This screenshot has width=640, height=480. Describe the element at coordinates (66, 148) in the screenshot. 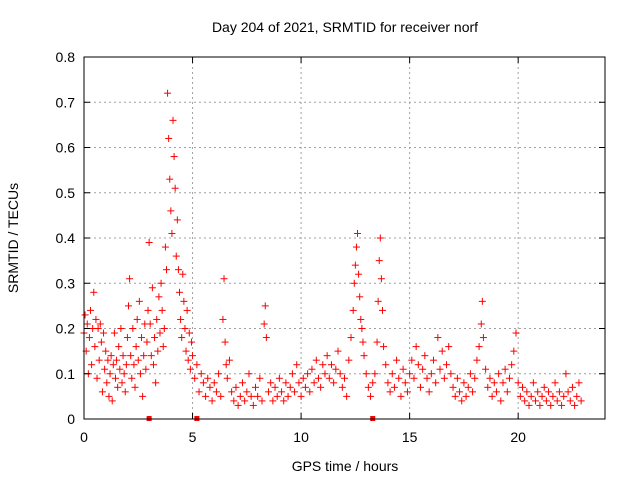

I see `y-tick-label: 0.6` at that location.